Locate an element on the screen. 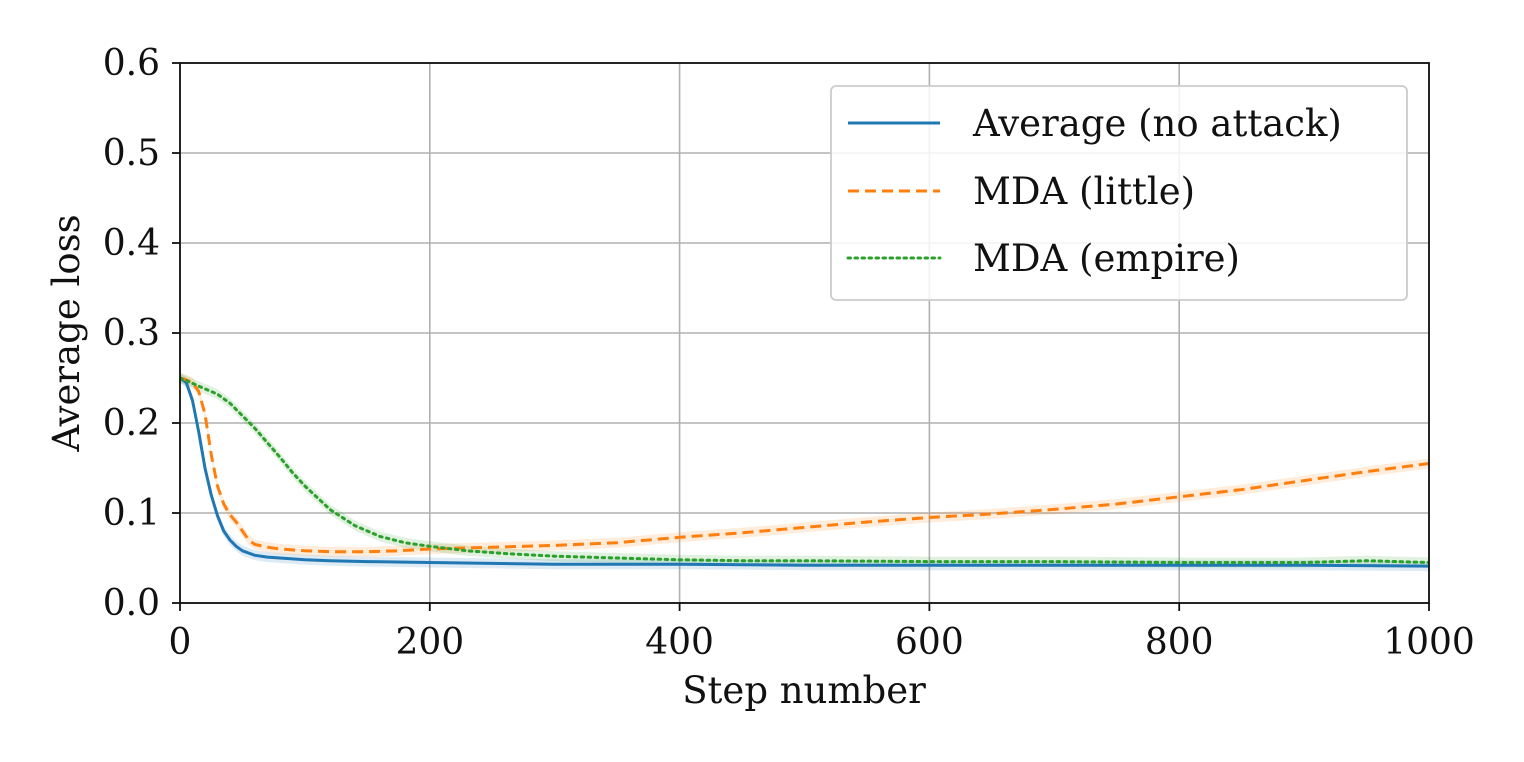 Image resolution: width=1524 pixels, height=762 pixels. y-tick-label: 0.2 is located at coordinates (131, 423).